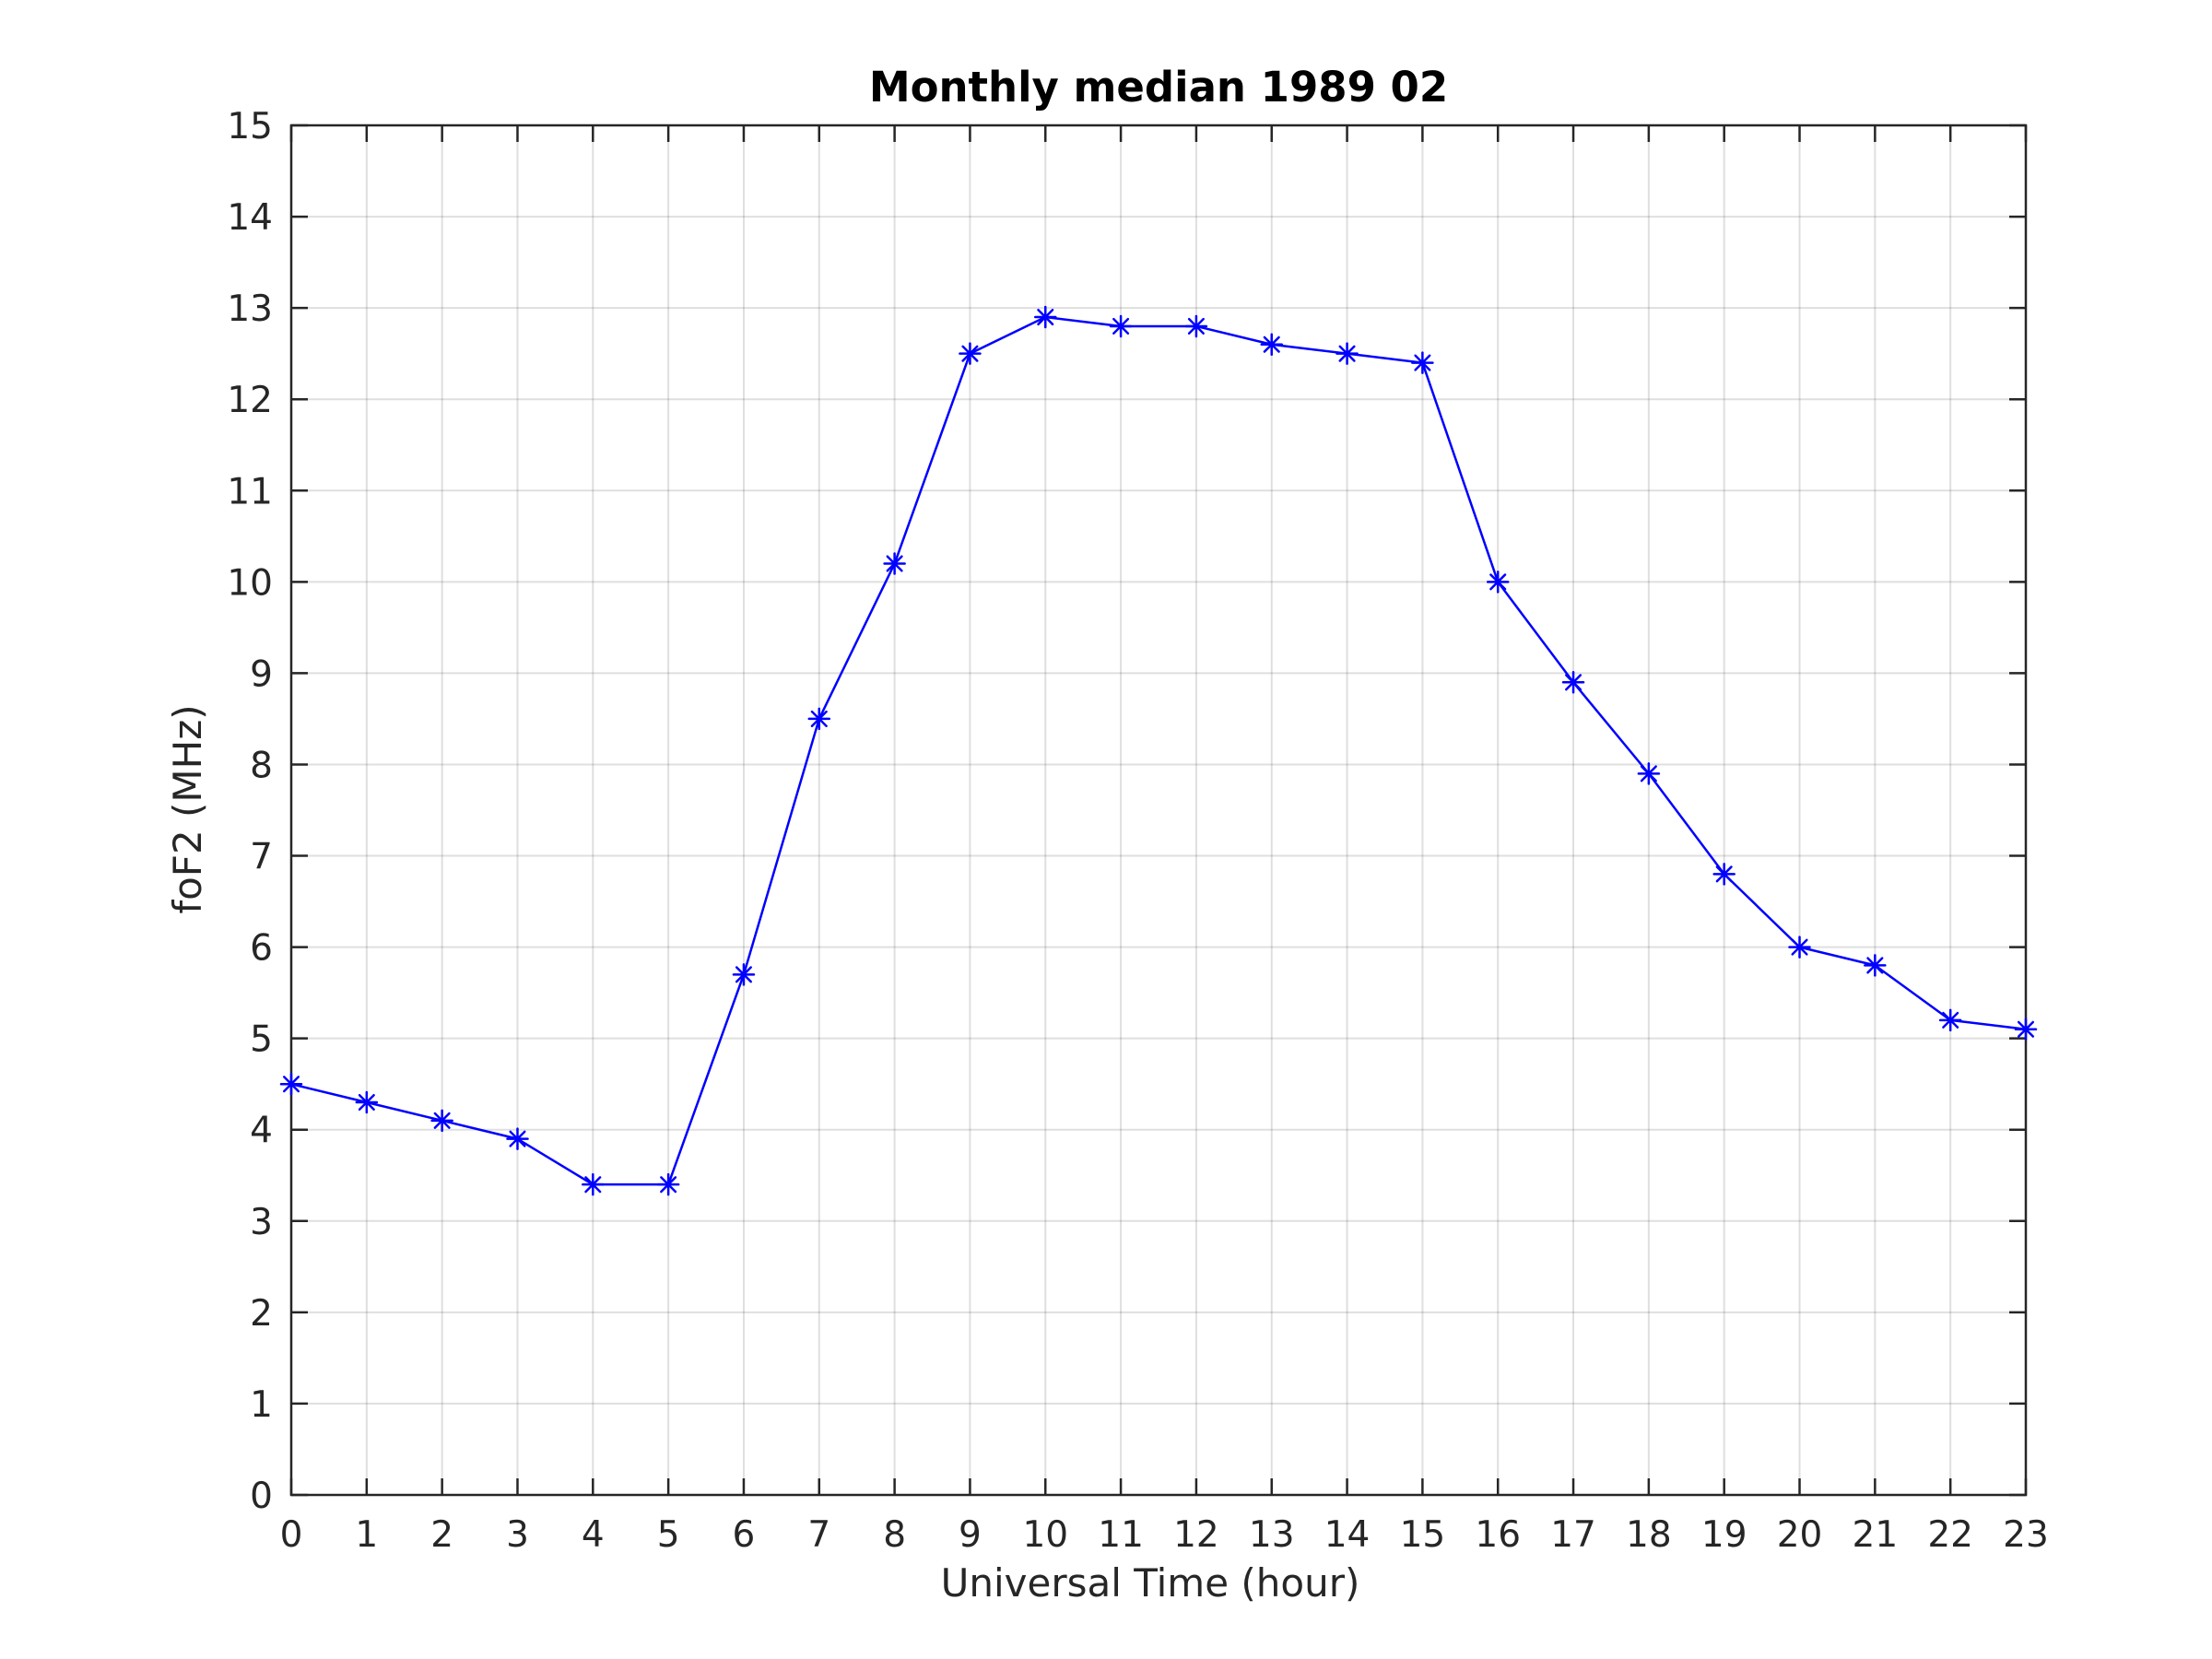 This screenshot has height=1659, width=2212. Describe the element at coordinates (1196, 1535) in the screenshot. I see `x-tick-label: 12` at that location.